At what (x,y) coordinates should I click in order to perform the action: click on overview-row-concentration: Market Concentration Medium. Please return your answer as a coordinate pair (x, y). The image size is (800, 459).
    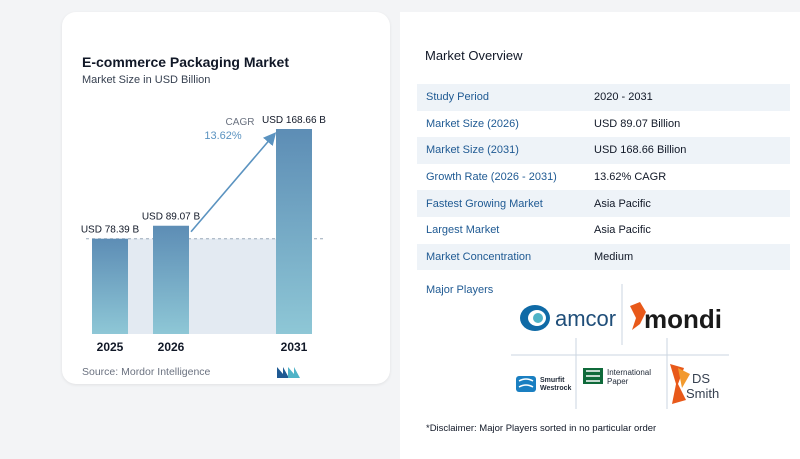
    Looking at the image, I should click on (603, 257).